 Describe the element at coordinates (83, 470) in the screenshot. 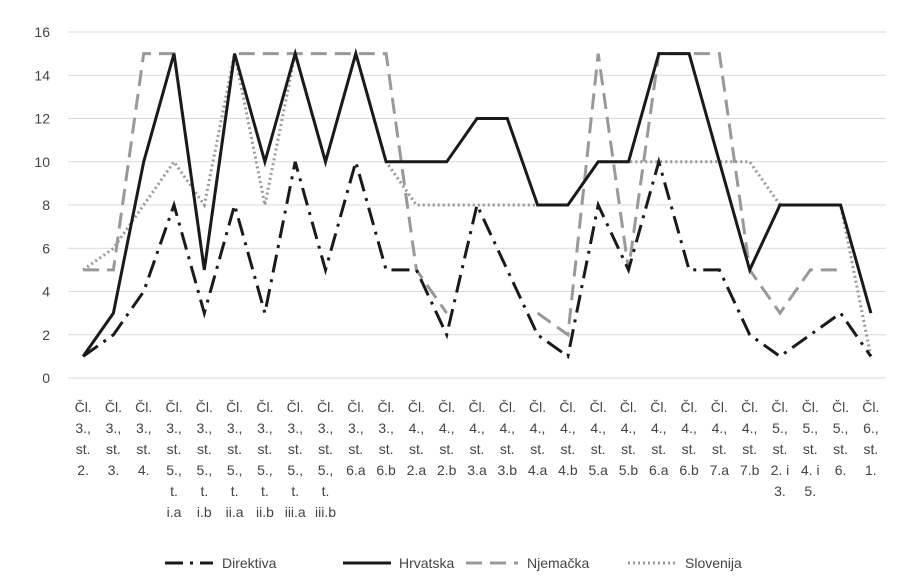

I see `x-tick-label: 2.` at that location.